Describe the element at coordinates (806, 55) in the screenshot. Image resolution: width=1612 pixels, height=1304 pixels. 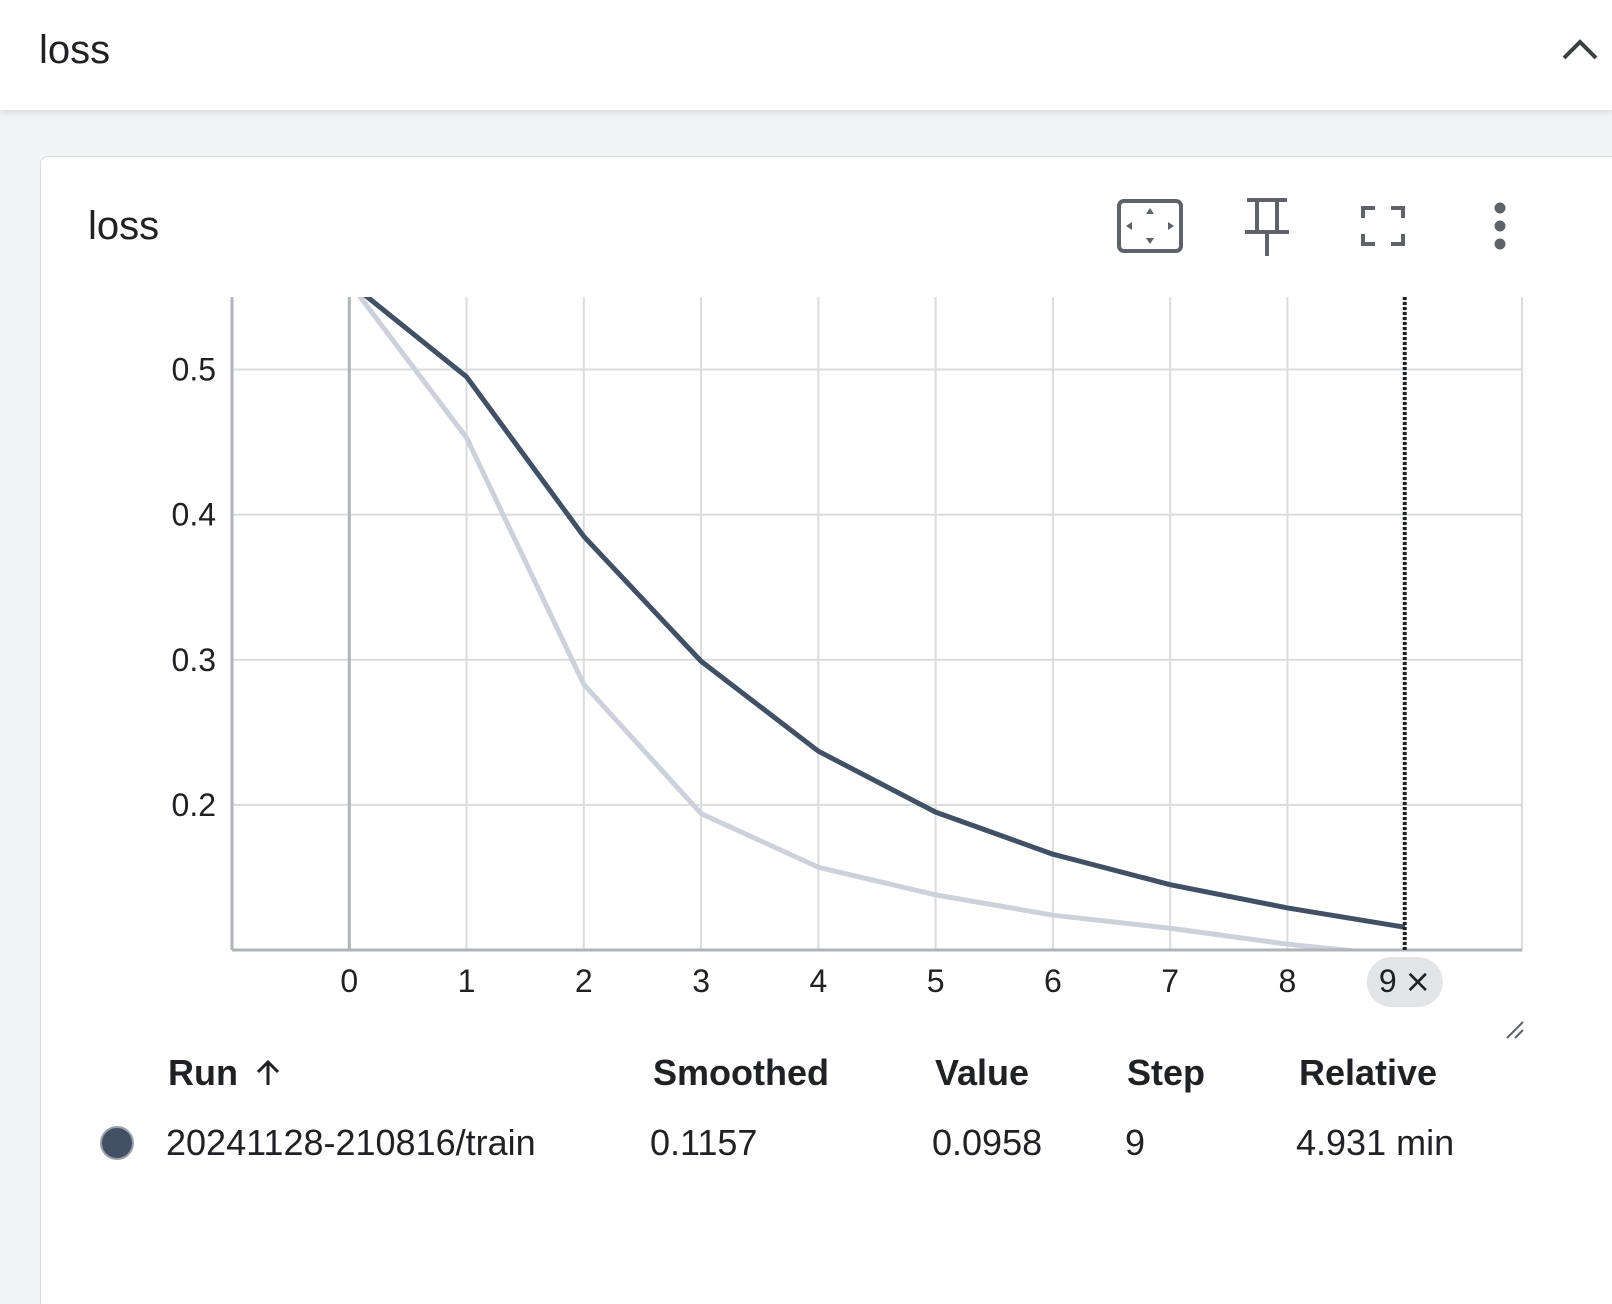
I see `group-header: loss` at that location.